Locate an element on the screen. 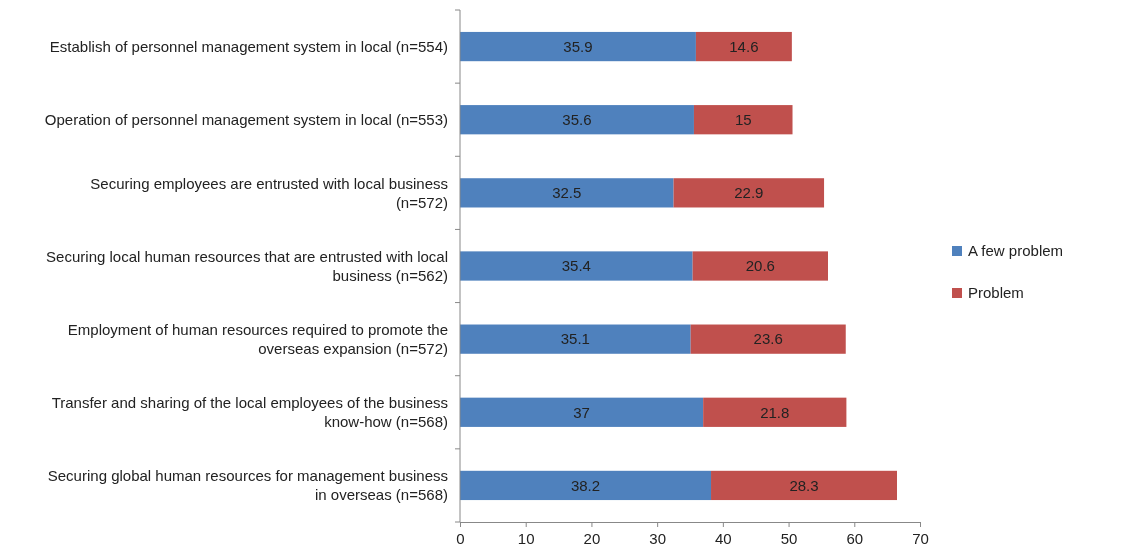  y-tick-label: Operation of personnel management system in local (n=553) is located at coordinates (246, 119).